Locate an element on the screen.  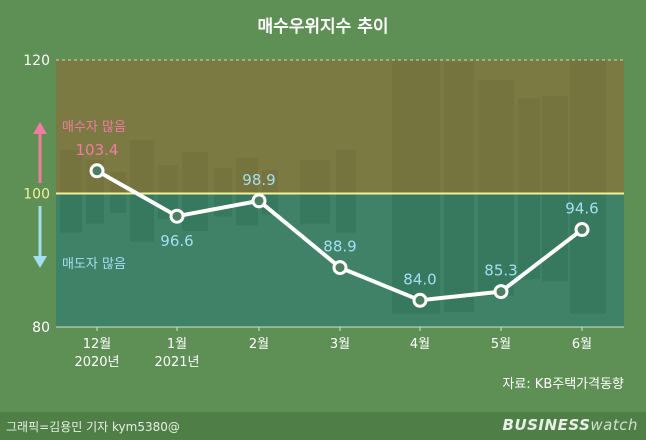
chart-title: 매수우위지수 추이 is located at coordinates (322, 27).